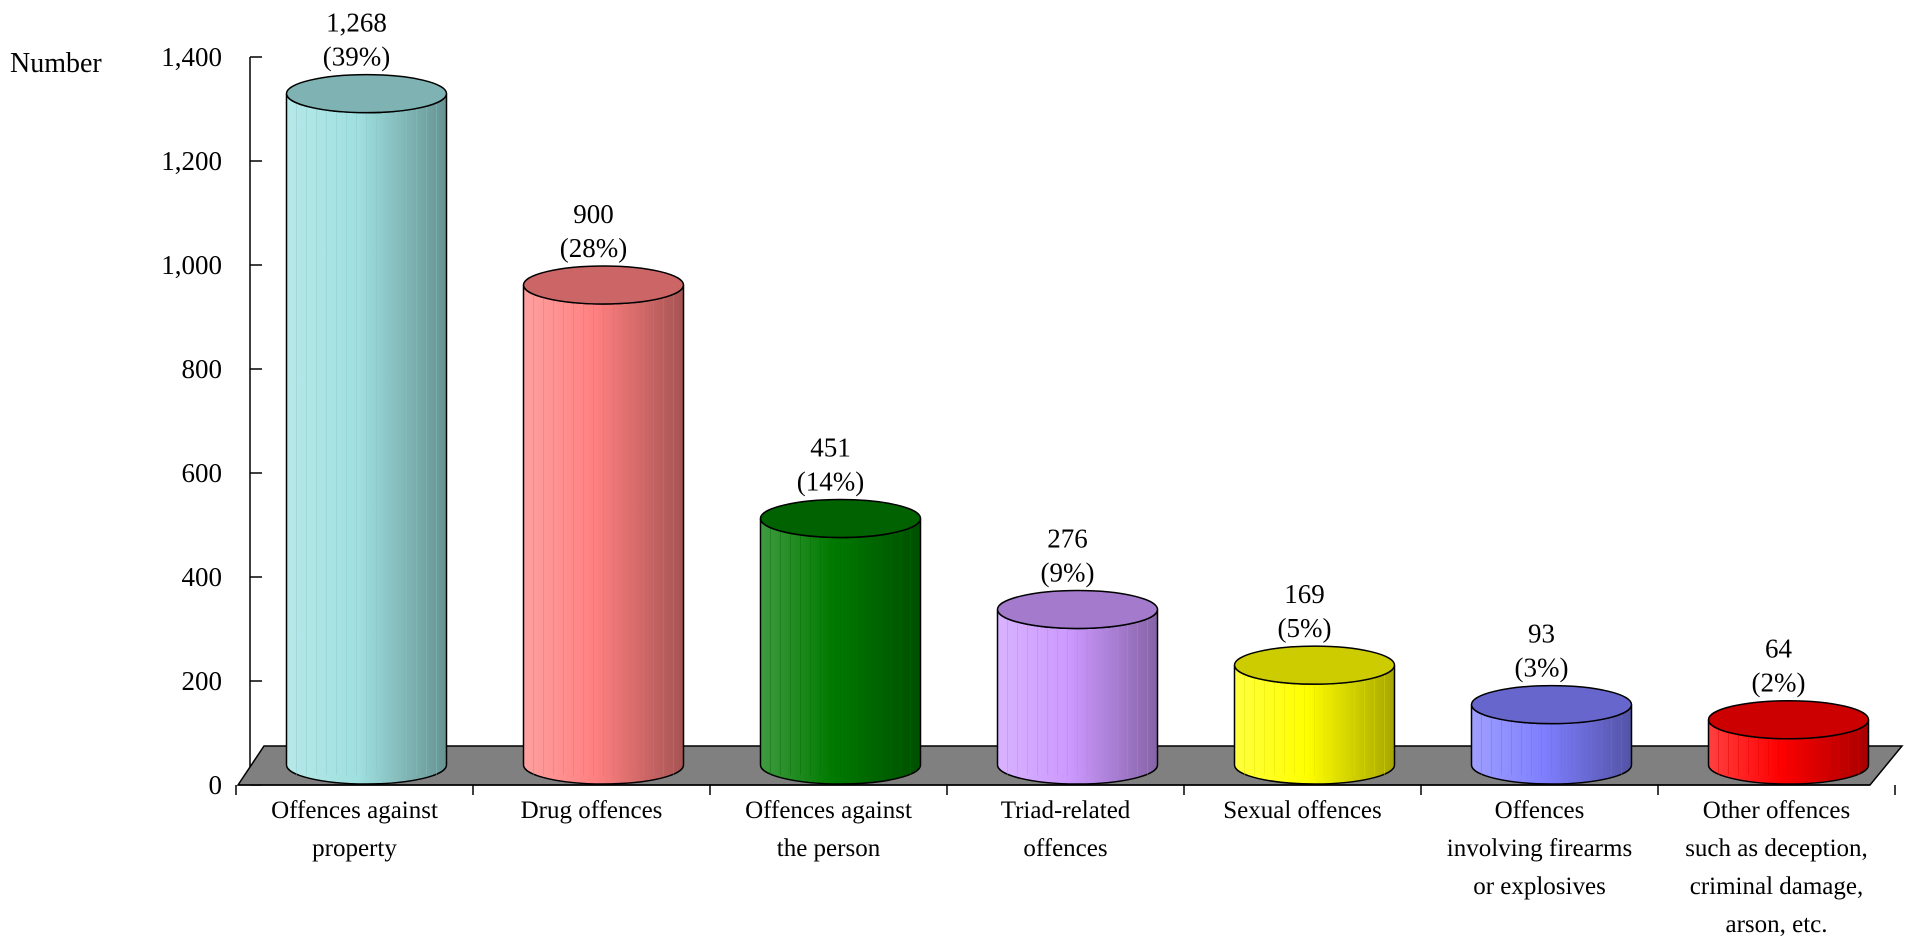 This screenshot has width=1910, height=939. What do you see at coordinates (830, 481) in the screenshot?
I see `data-label-percent: (14%)` at bounding box center [830, 481].